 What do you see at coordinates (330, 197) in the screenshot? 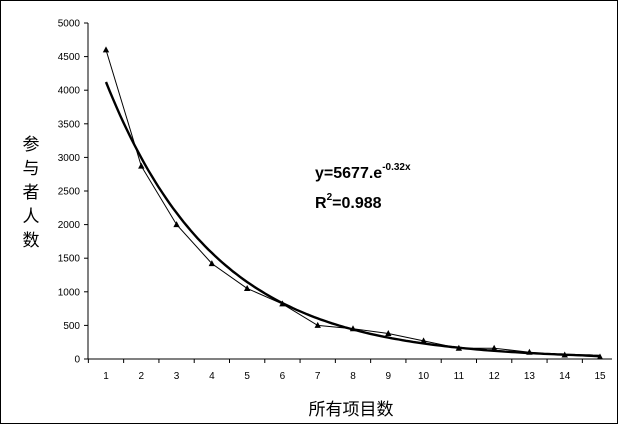
I see `r2-superscript: 2` at bounding box center [330, 197].